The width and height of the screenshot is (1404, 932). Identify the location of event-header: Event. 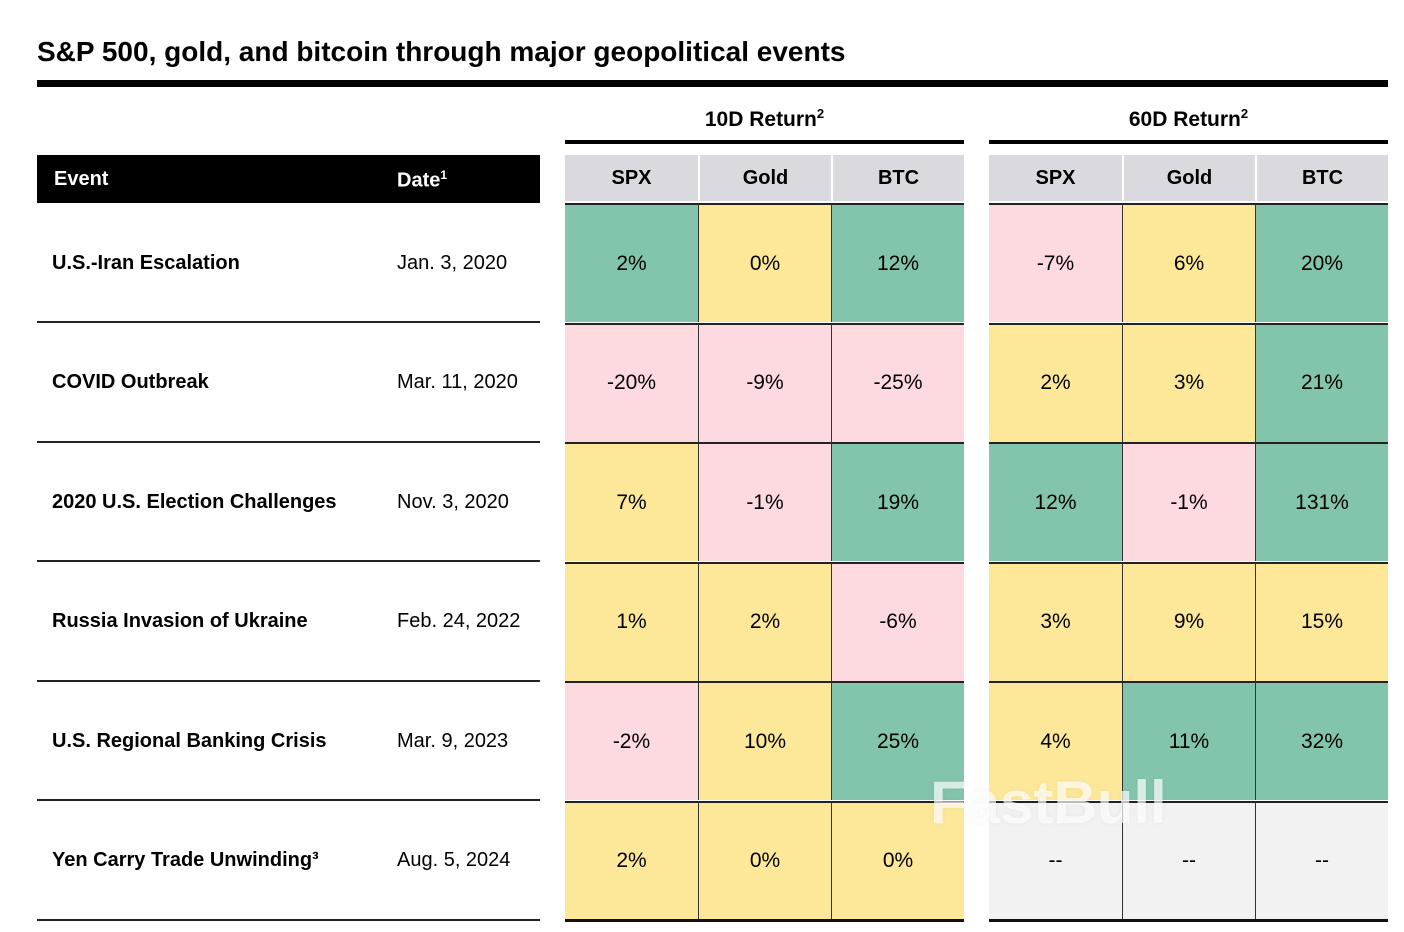
(81, 179).